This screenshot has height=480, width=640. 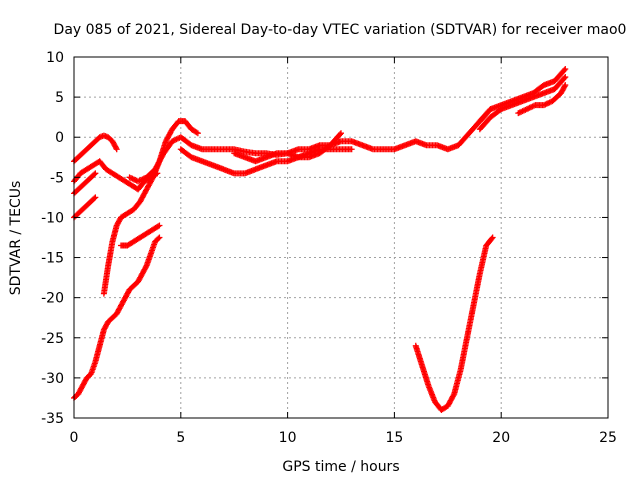 What do you see at coordinates (59, 138) in the screenshot?
I see `y-tick-label: 0` at bounding box center [59, 138].